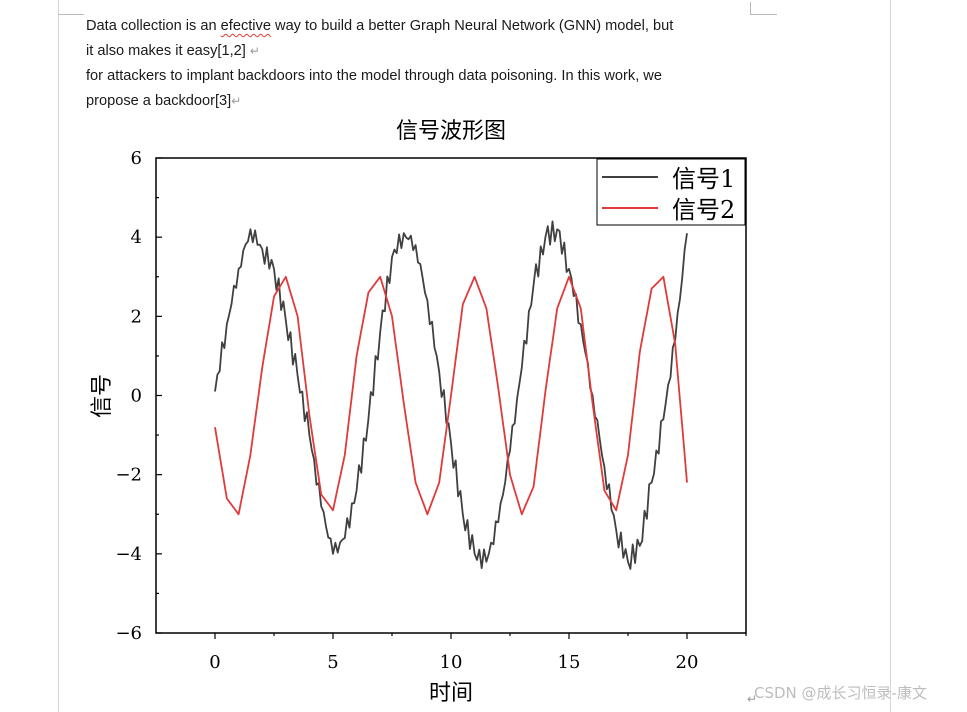 This screenshot has height=712, width=967. Describe the element at coordinates (159, 101) in the screenshot. I see `paragraph-2-line-2: propose a backdoor[3]` at that location.